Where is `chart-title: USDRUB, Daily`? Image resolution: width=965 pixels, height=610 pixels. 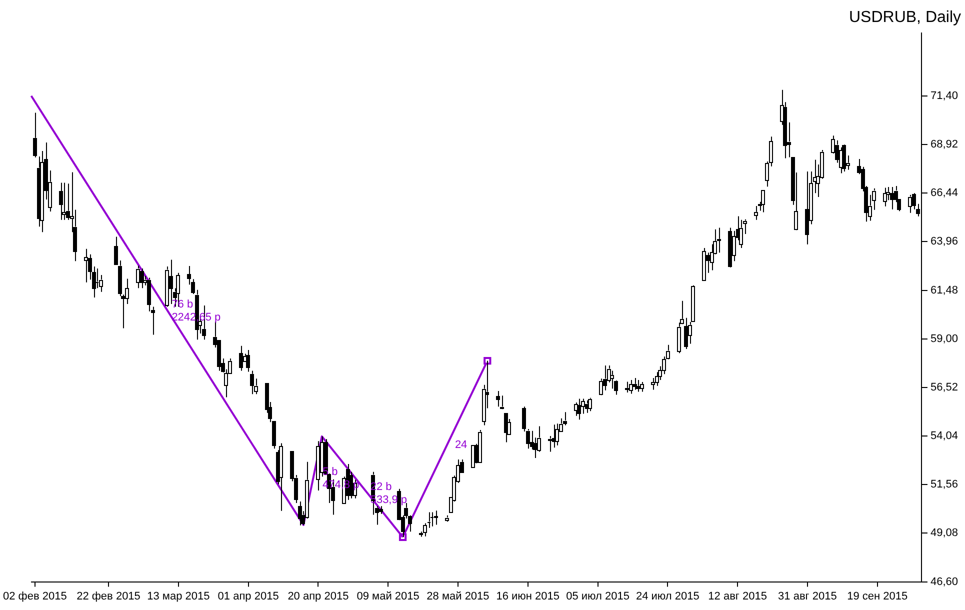 chart-title: USDRUB, Daily is located at coordinates (904, 17).